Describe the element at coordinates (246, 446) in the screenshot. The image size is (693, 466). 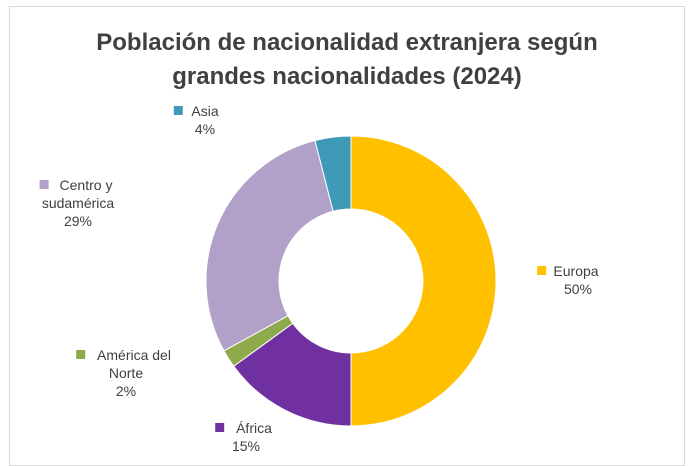
I see `label-africa-percent: 15%` at that location.